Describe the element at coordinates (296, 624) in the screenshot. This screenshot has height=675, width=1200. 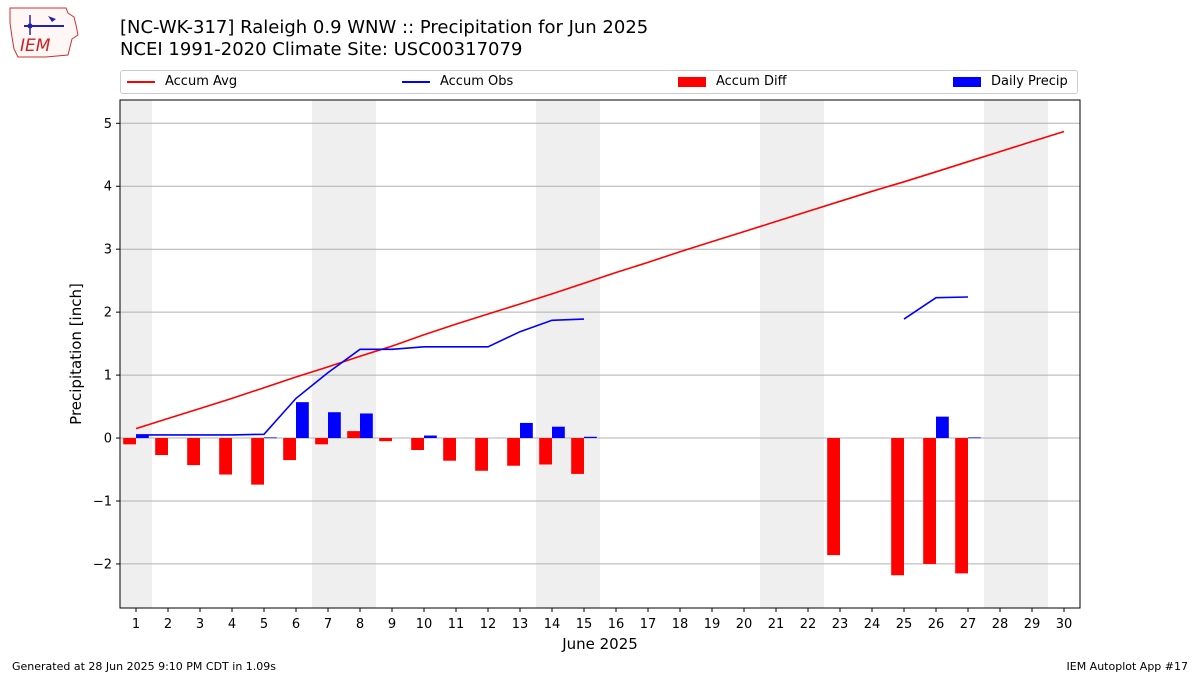
I see `x-tick-label: 6` at that location.